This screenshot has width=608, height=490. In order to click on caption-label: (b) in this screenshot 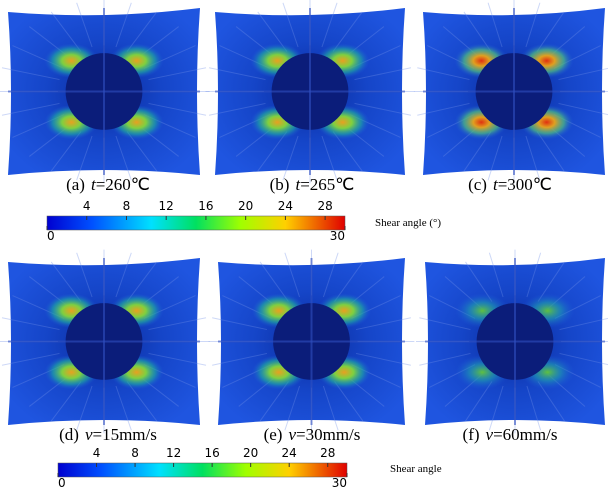, I will do `click(280, 184)`.